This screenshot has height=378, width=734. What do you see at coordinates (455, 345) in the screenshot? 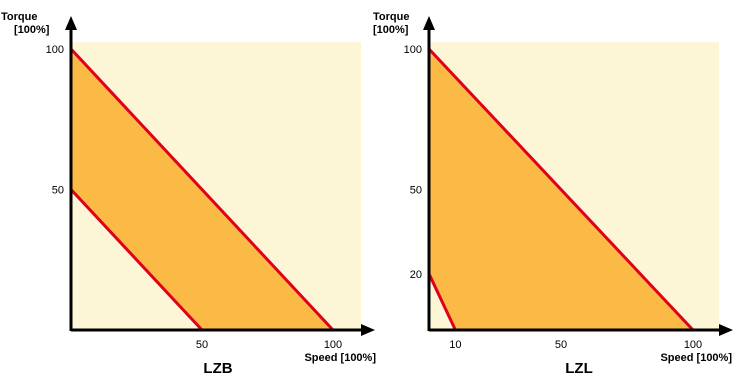
I see `x-tick-label: 10` at bounding box center [455, 345].